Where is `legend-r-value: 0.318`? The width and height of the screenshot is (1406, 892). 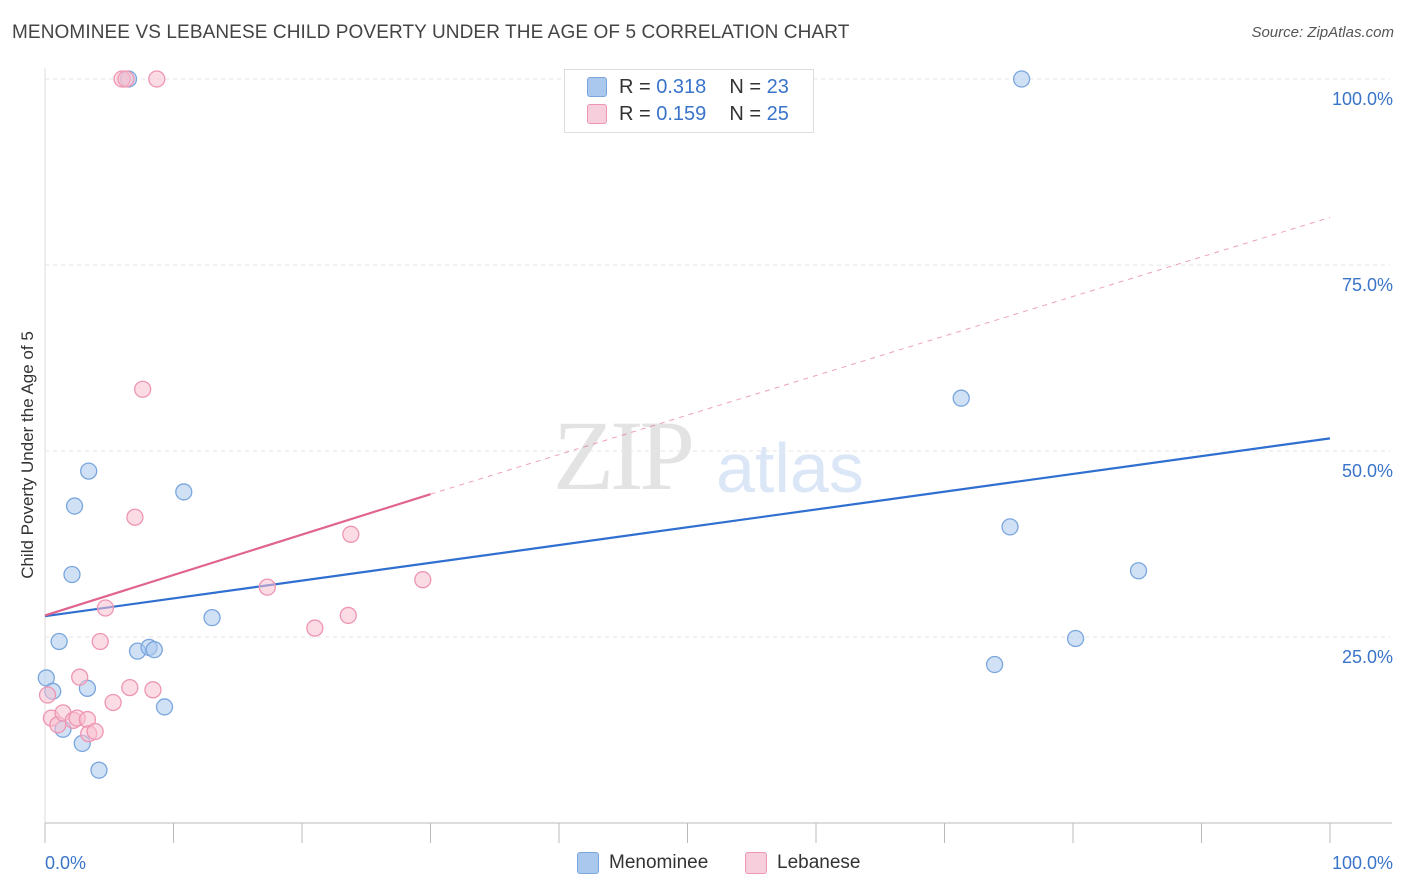 legend-r-value: 0.318 is located at coordinates (681, 86).